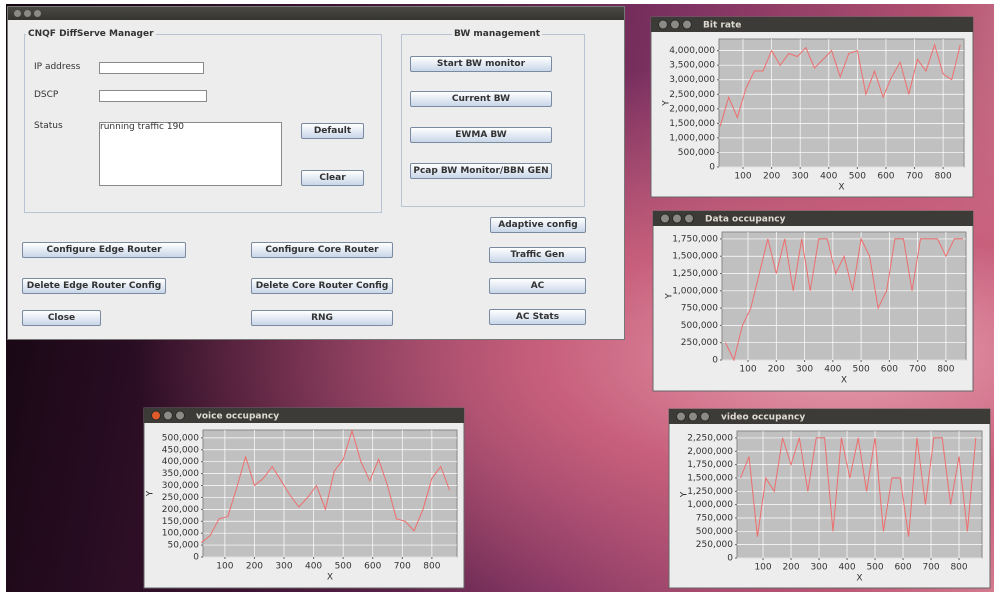 This screenshot has height=596, width=1000. I want to click on button: Clear, so click(332, 178).